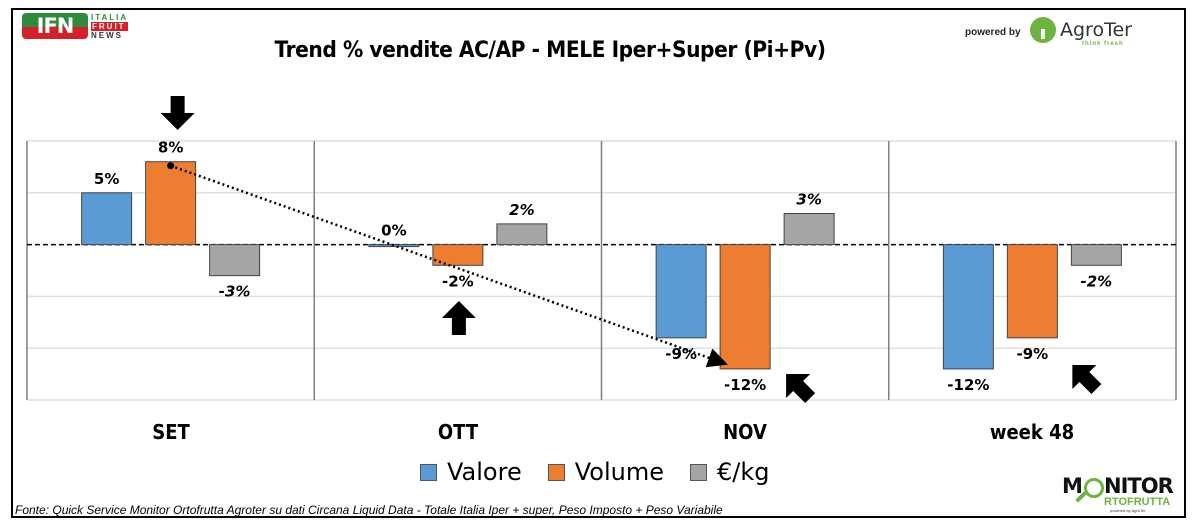 This screenshot has height=527, width=1200. What do you see at coordinates (1081, 32) in the screenshot?
I see `agroter-logo: AgroTer think fresh` at bounding box center [1081, 32].